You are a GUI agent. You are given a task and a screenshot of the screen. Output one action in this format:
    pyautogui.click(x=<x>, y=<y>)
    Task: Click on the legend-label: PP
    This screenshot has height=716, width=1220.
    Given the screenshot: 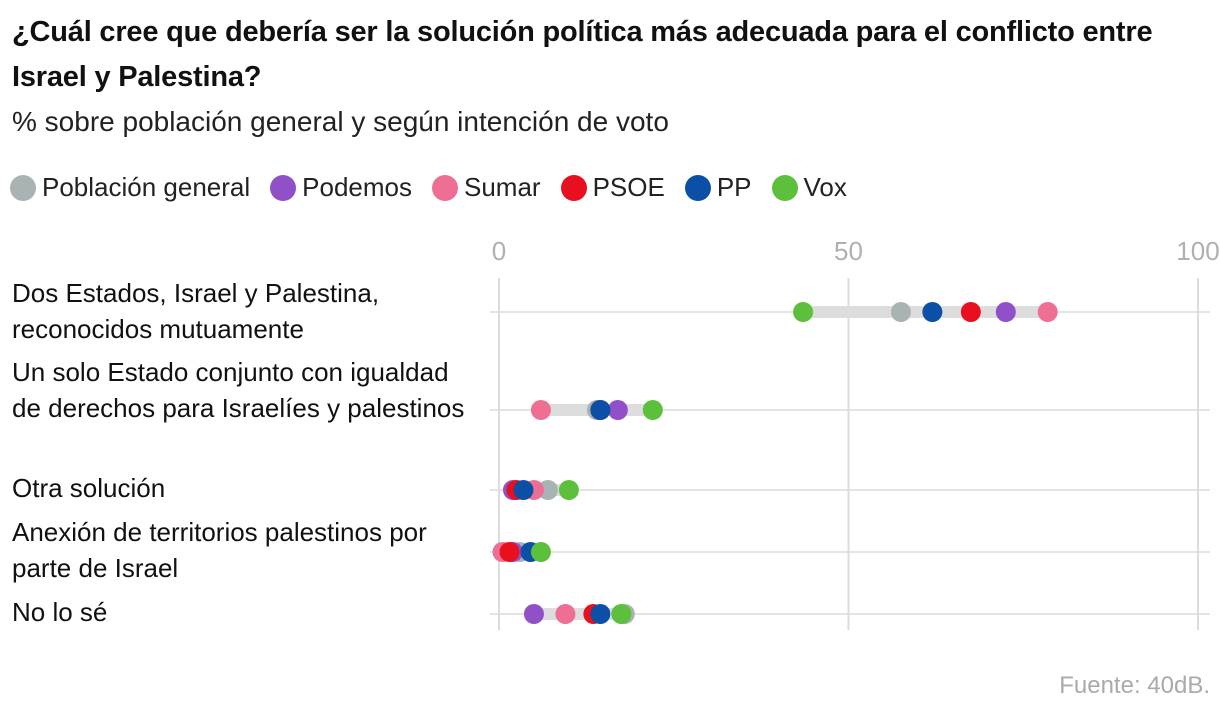 What is the action you would take?
    pyautogui.click(x=734, y=187)
    